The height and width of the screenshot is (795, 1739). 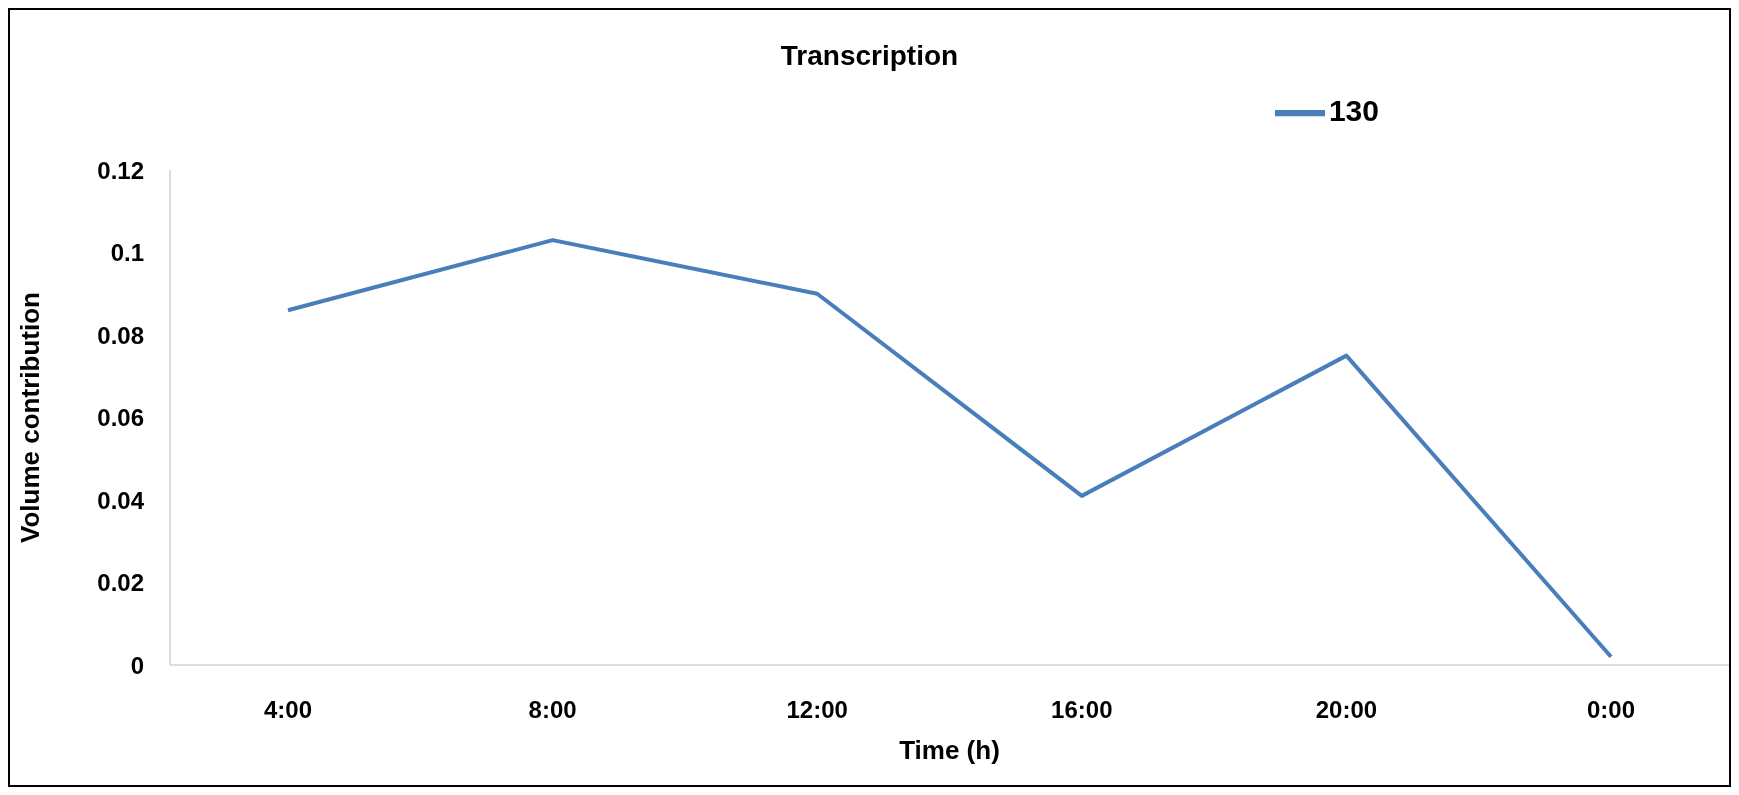 What do you see at coordinates (121, 500) in the screenshot?
I see `y-tick-label: 0.04` at bounding box center [121, 500].